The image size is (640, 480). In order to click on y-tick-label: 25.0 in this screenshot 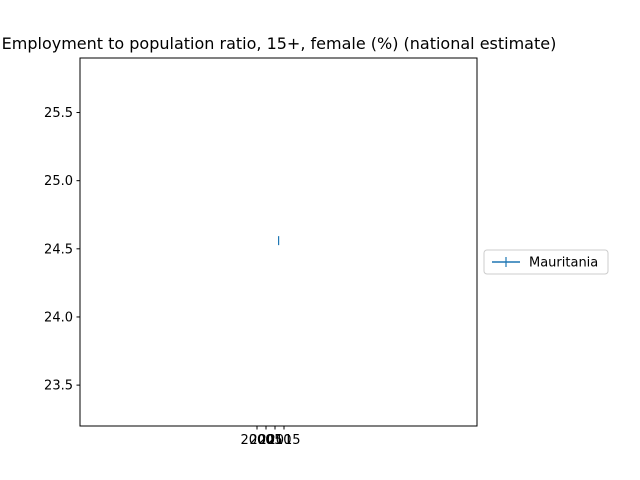, I will do `click(58, 181)`.